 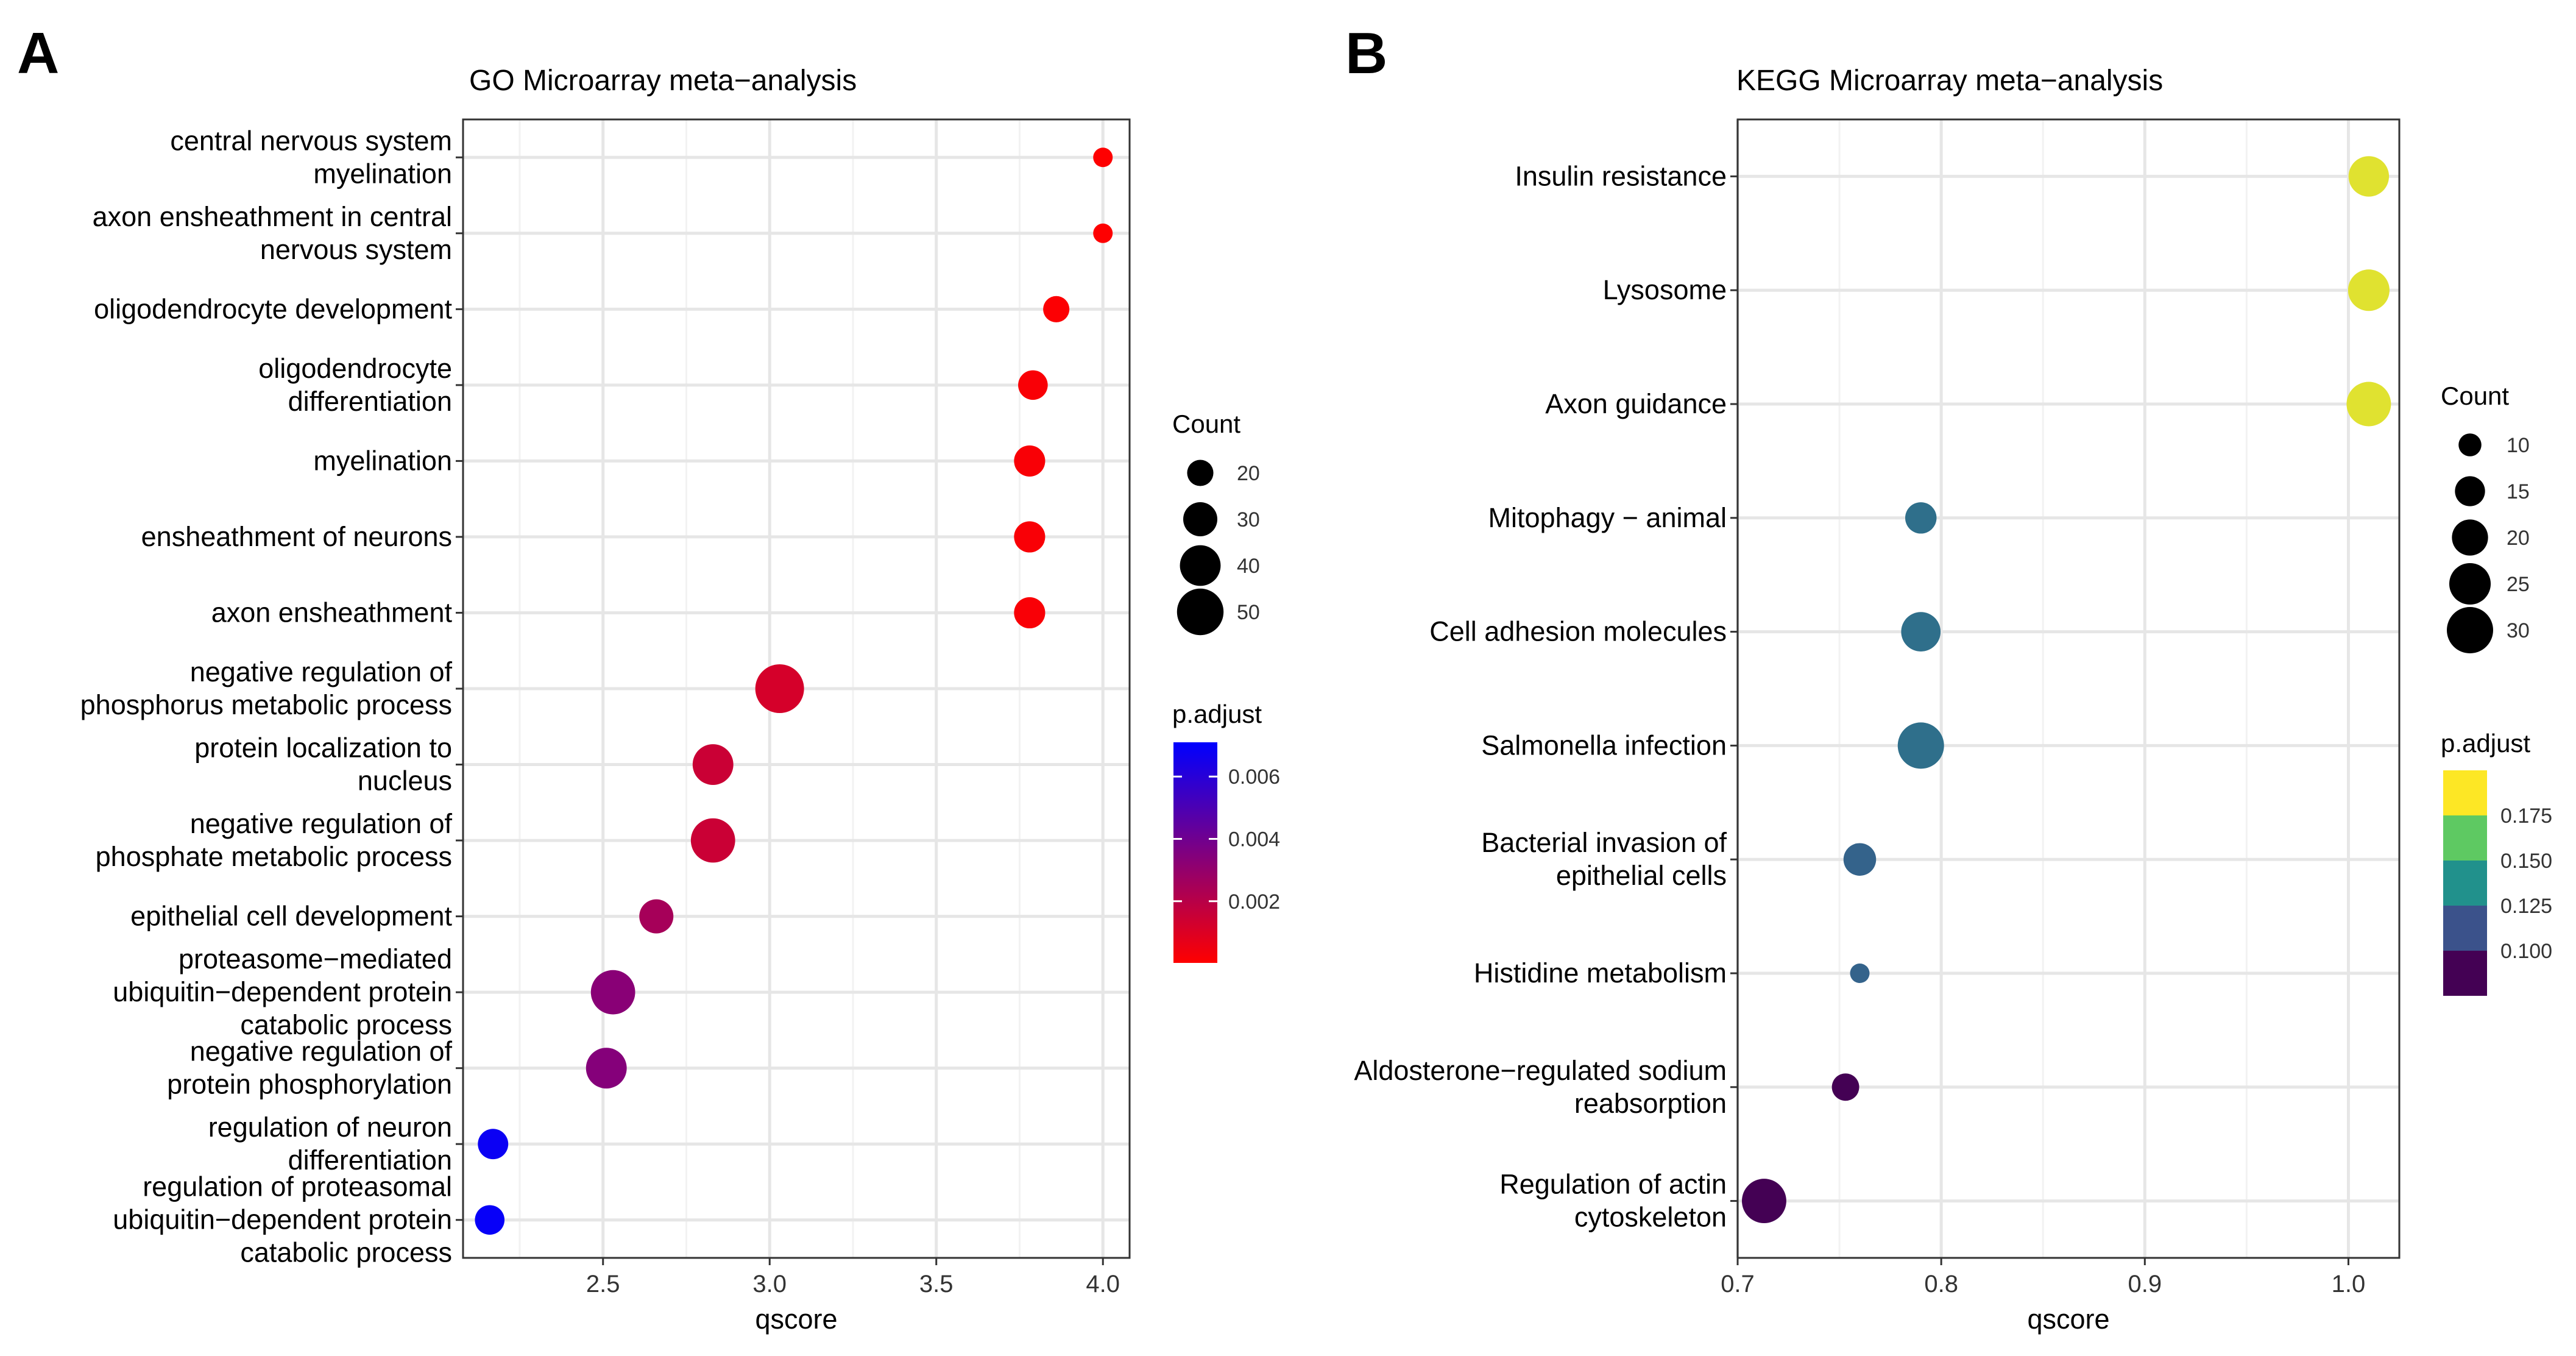 What do you see at coordinates (1949, 81) in the screenshot?
I see `chart-title-b: KEGG Microarray meta−analysis` at bounding box center [1949, 81].